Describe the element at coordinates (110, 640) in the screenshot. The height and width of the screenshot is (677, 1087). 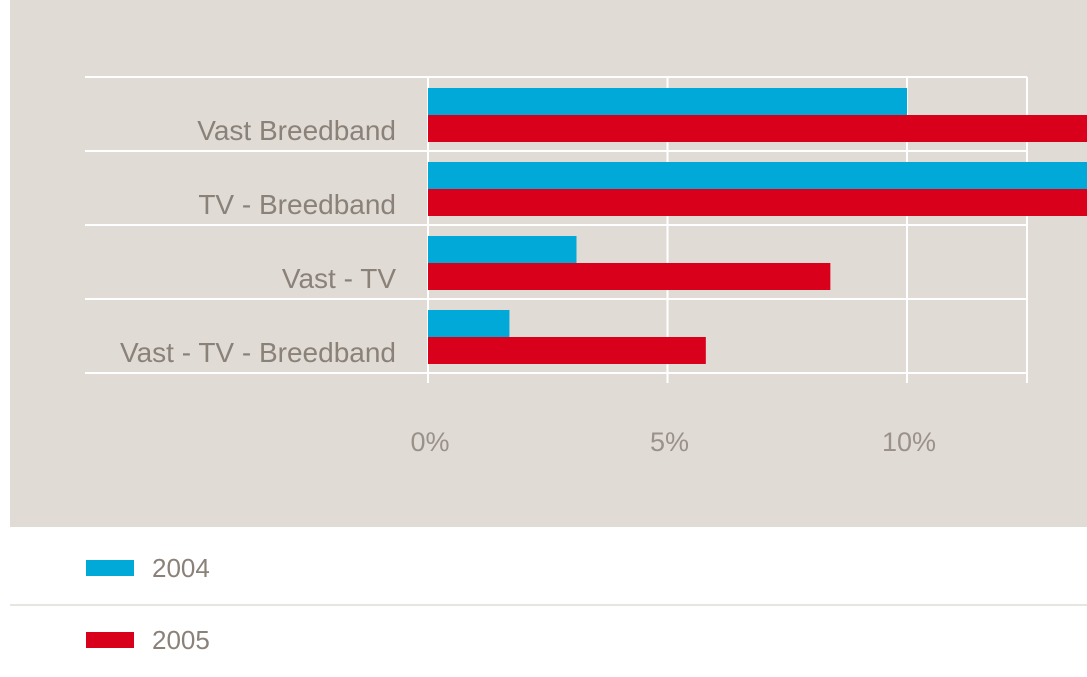
I see `legend-swatch-2005` at that location.